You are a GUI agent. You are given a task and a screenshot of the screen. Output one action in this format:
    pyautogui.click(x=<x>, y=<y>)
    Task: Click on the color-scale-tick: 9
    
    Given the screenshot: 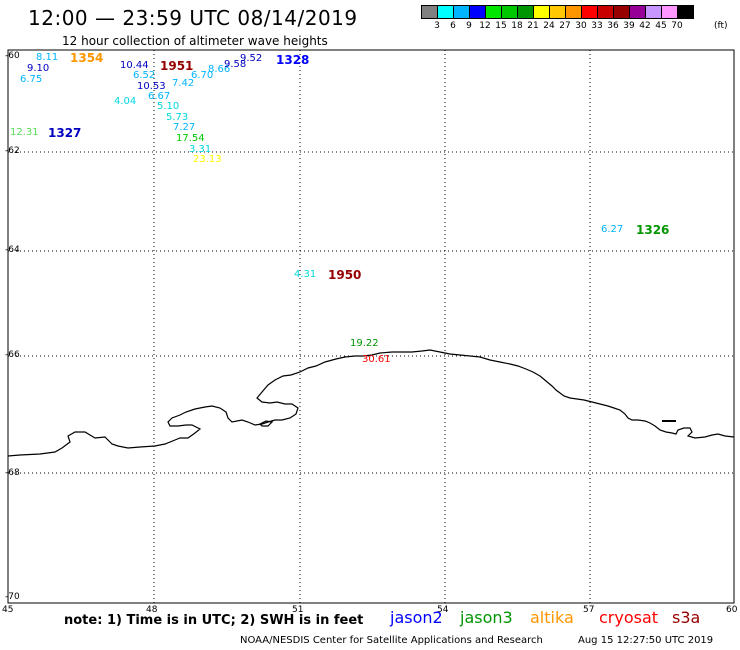 What is the action you would take?
    pyautogui.click(x=469, y=26)
    